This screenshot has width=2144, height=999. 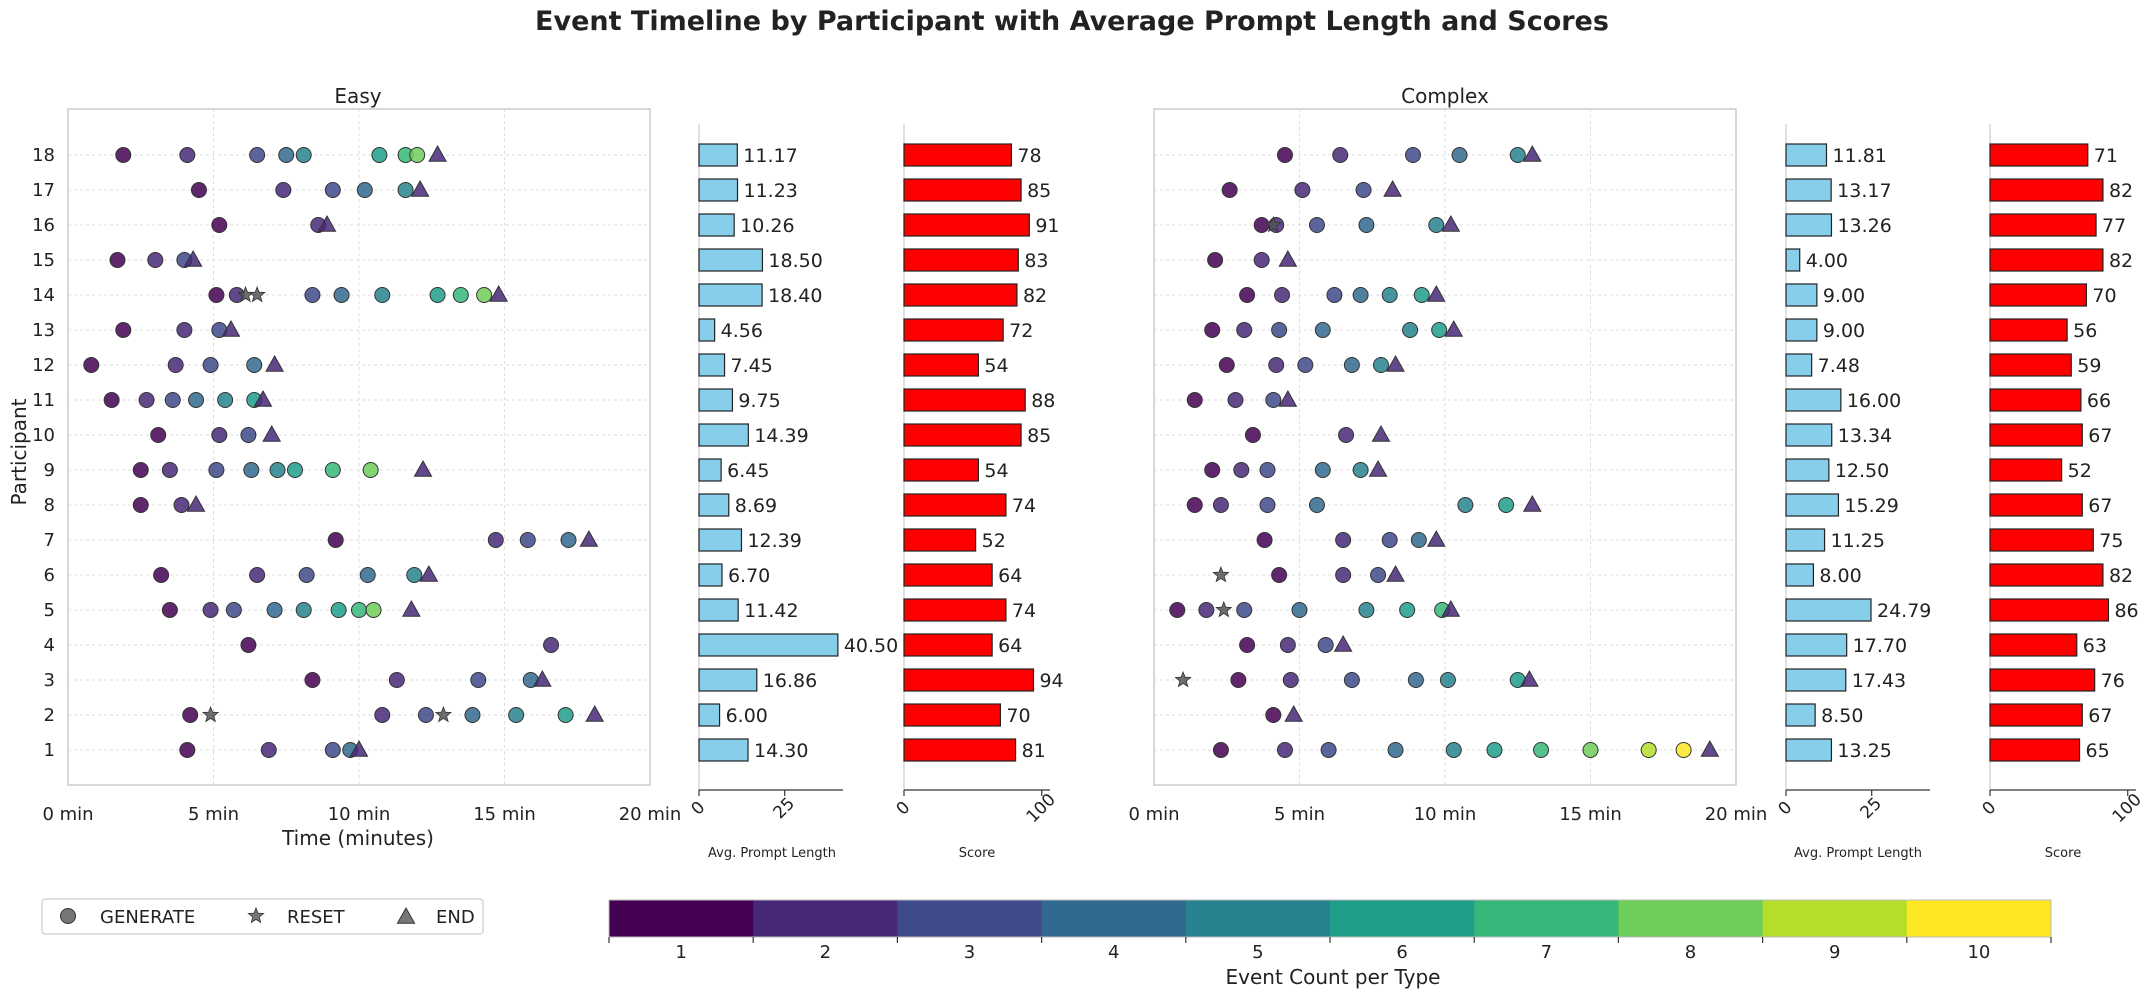 What do you see at coordinates (1010, 646) in the screenshot?
I see `easy-score-bar-label: 64` at bounding box center [1010, 646].